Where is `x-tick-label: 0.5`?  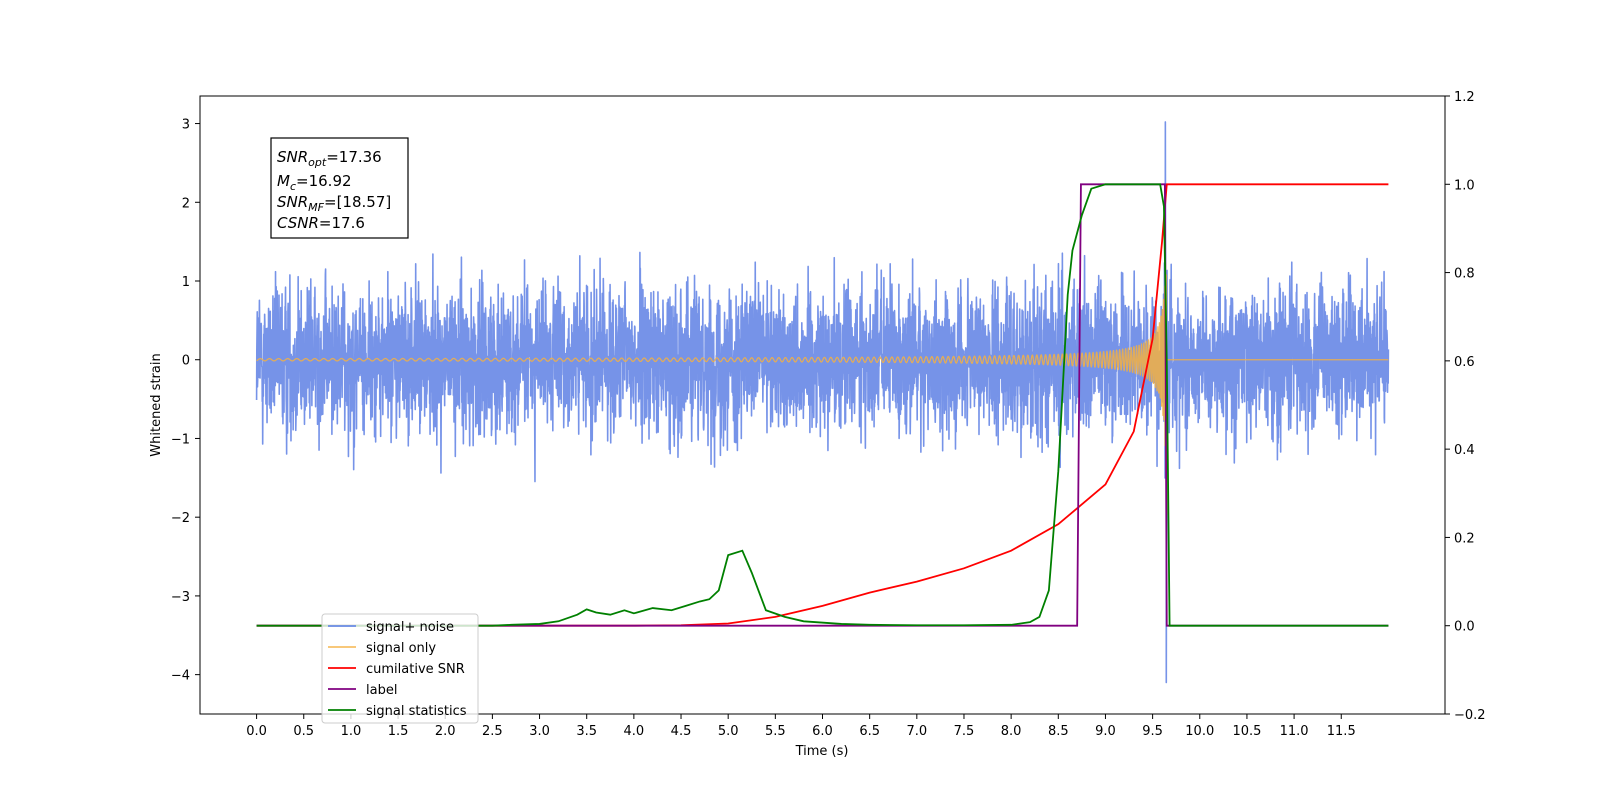
x-tick-label: 0.5 is located at coordinates (303, 731).